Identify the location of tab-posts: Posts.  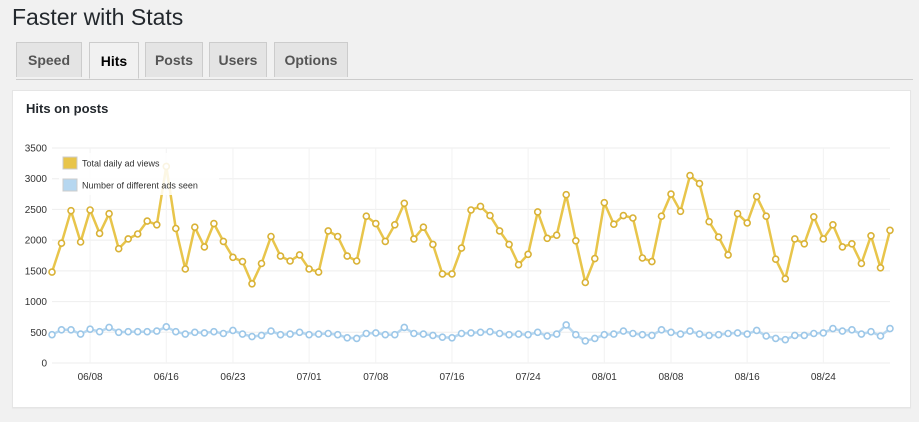
(174, 59).